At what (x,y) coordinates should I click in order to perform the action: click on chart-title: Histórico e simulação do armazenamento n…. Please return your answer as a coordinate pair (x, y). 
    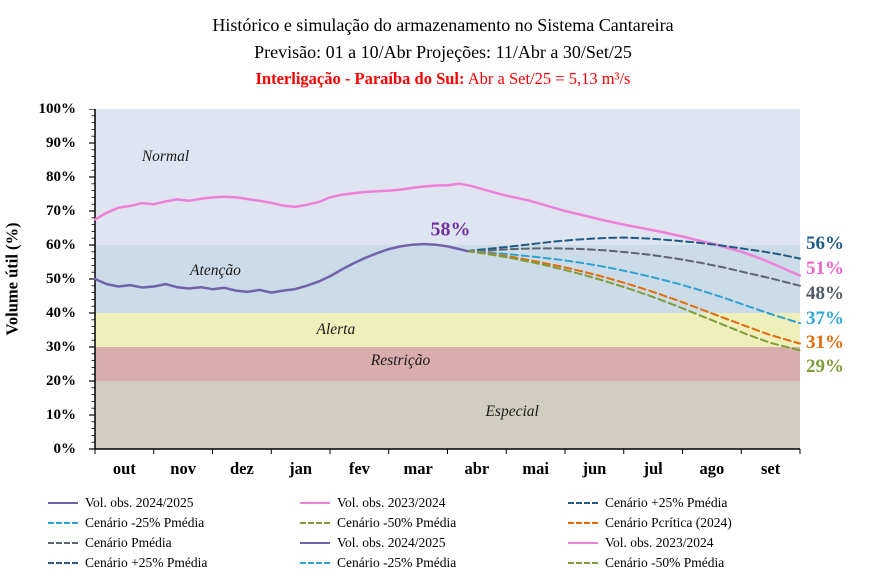
    Looking at the image, I should click on (443, 25).